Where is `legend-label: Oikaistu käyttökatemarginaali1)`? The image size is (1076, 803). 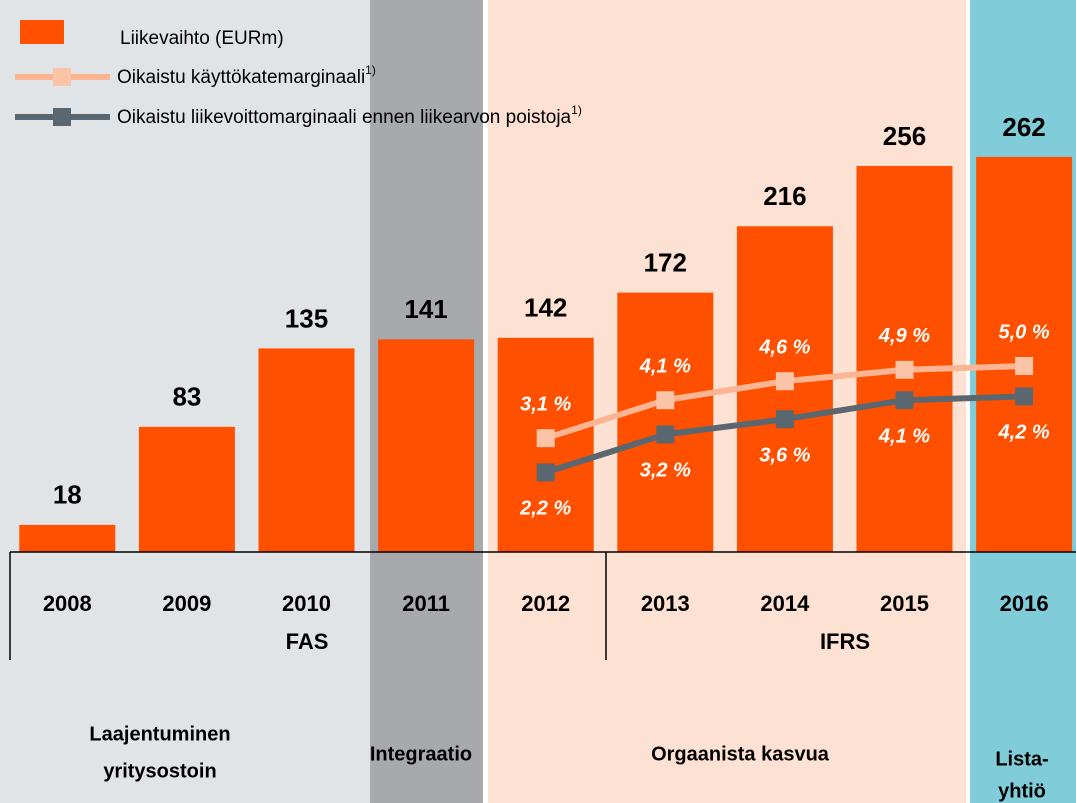 legend-label: Oikaistu käyttökatemarginaali1) is located at coordinates (246, 75).